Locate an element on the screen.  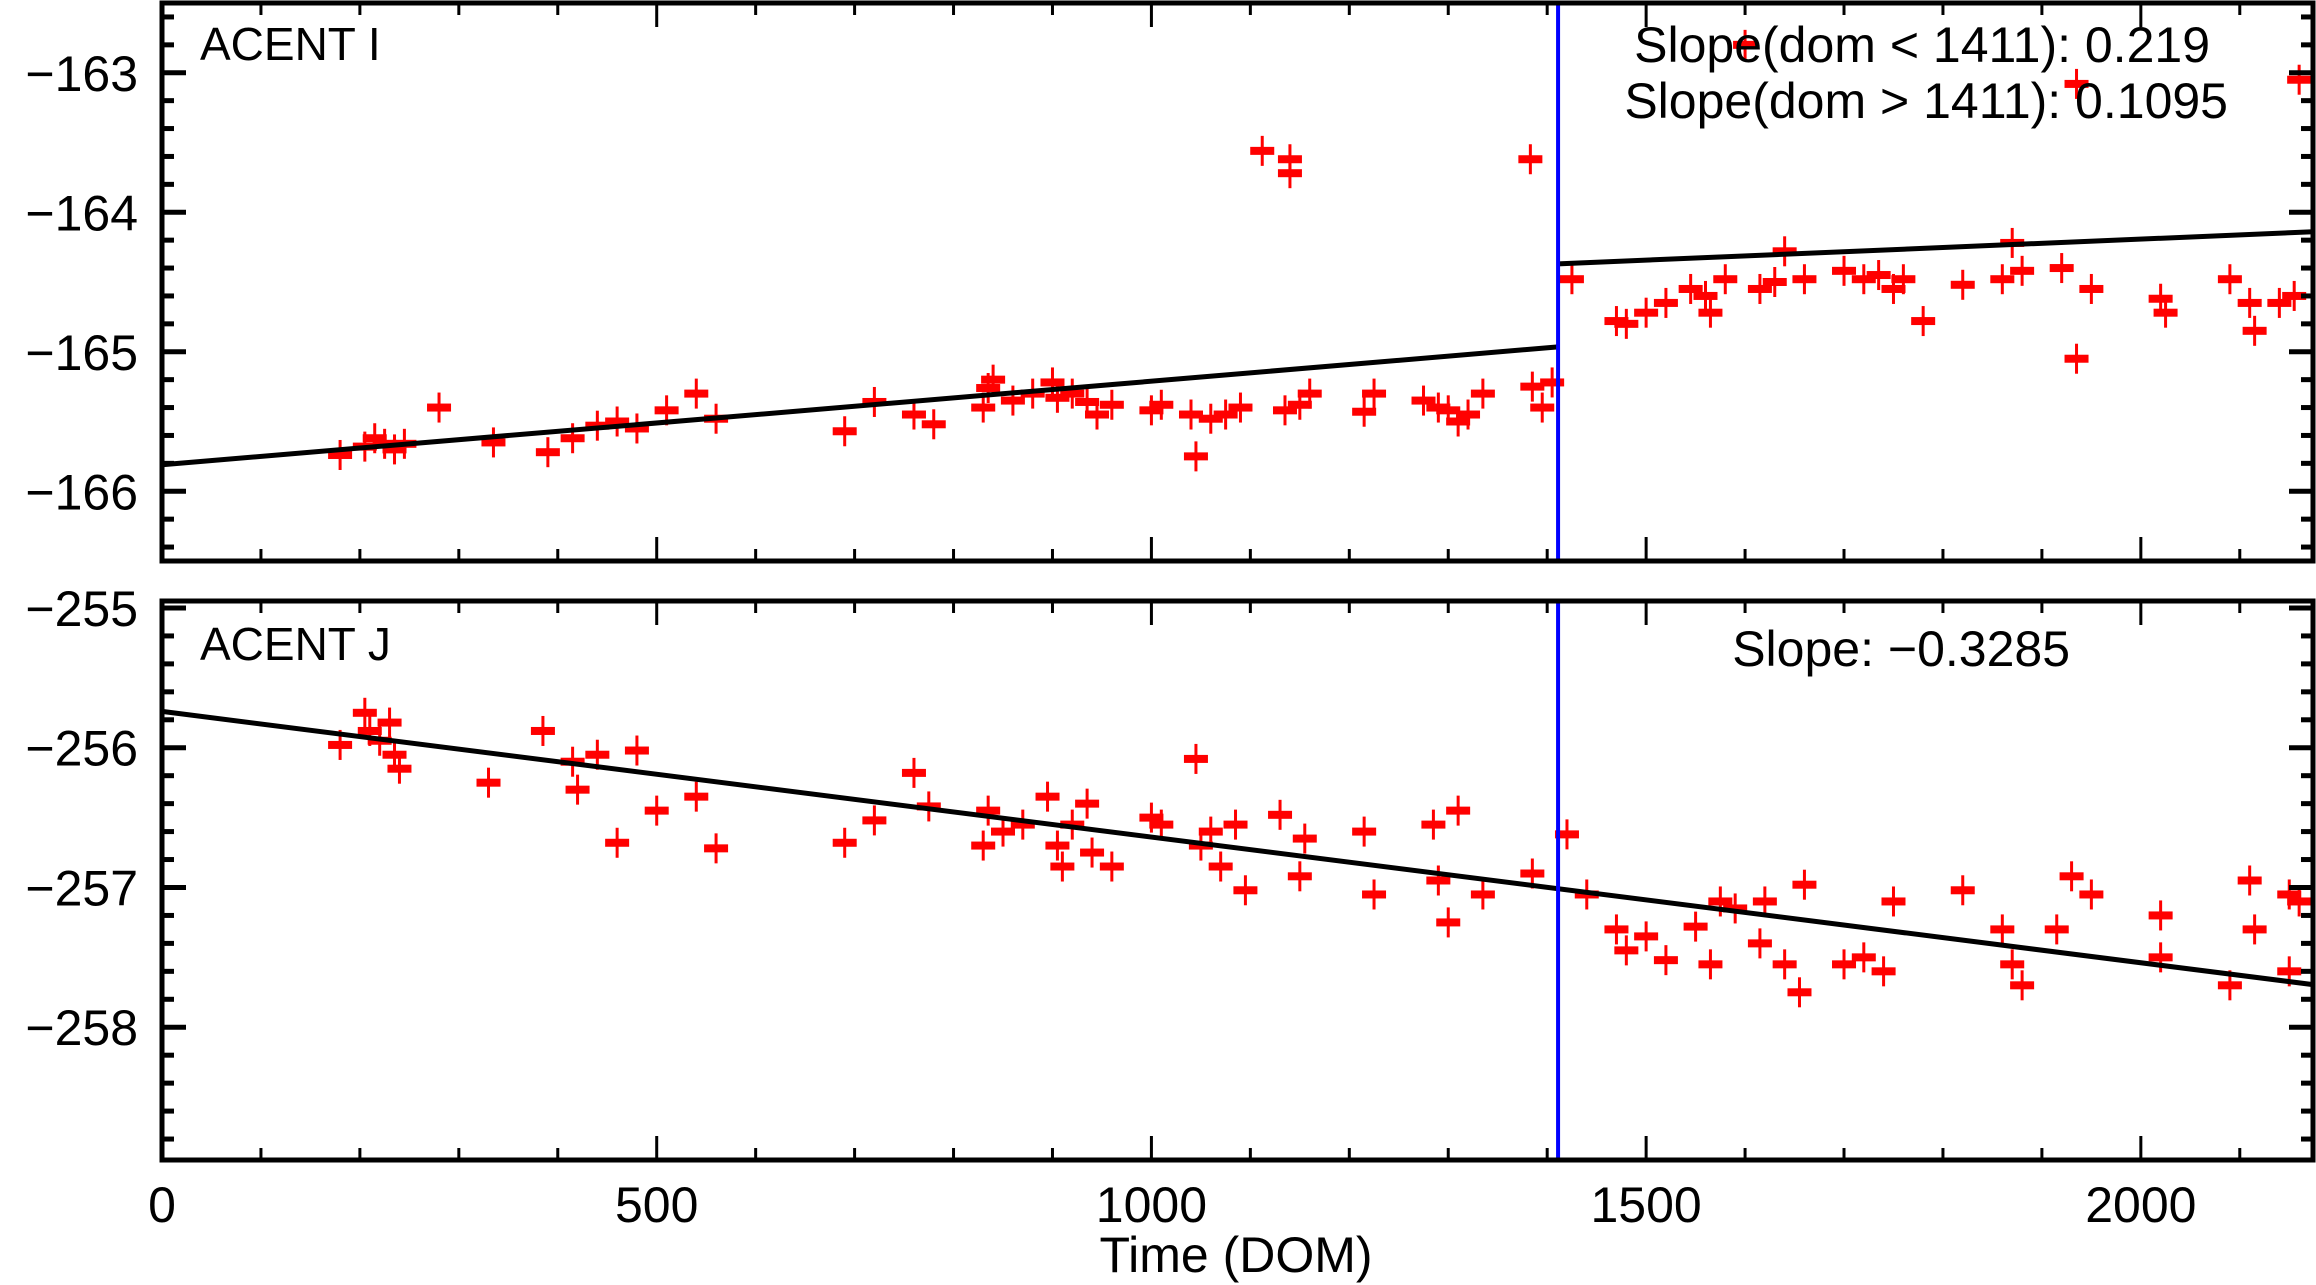
slope-annotation: Slope: −0.3285 is located at coordinates (1901, 649).